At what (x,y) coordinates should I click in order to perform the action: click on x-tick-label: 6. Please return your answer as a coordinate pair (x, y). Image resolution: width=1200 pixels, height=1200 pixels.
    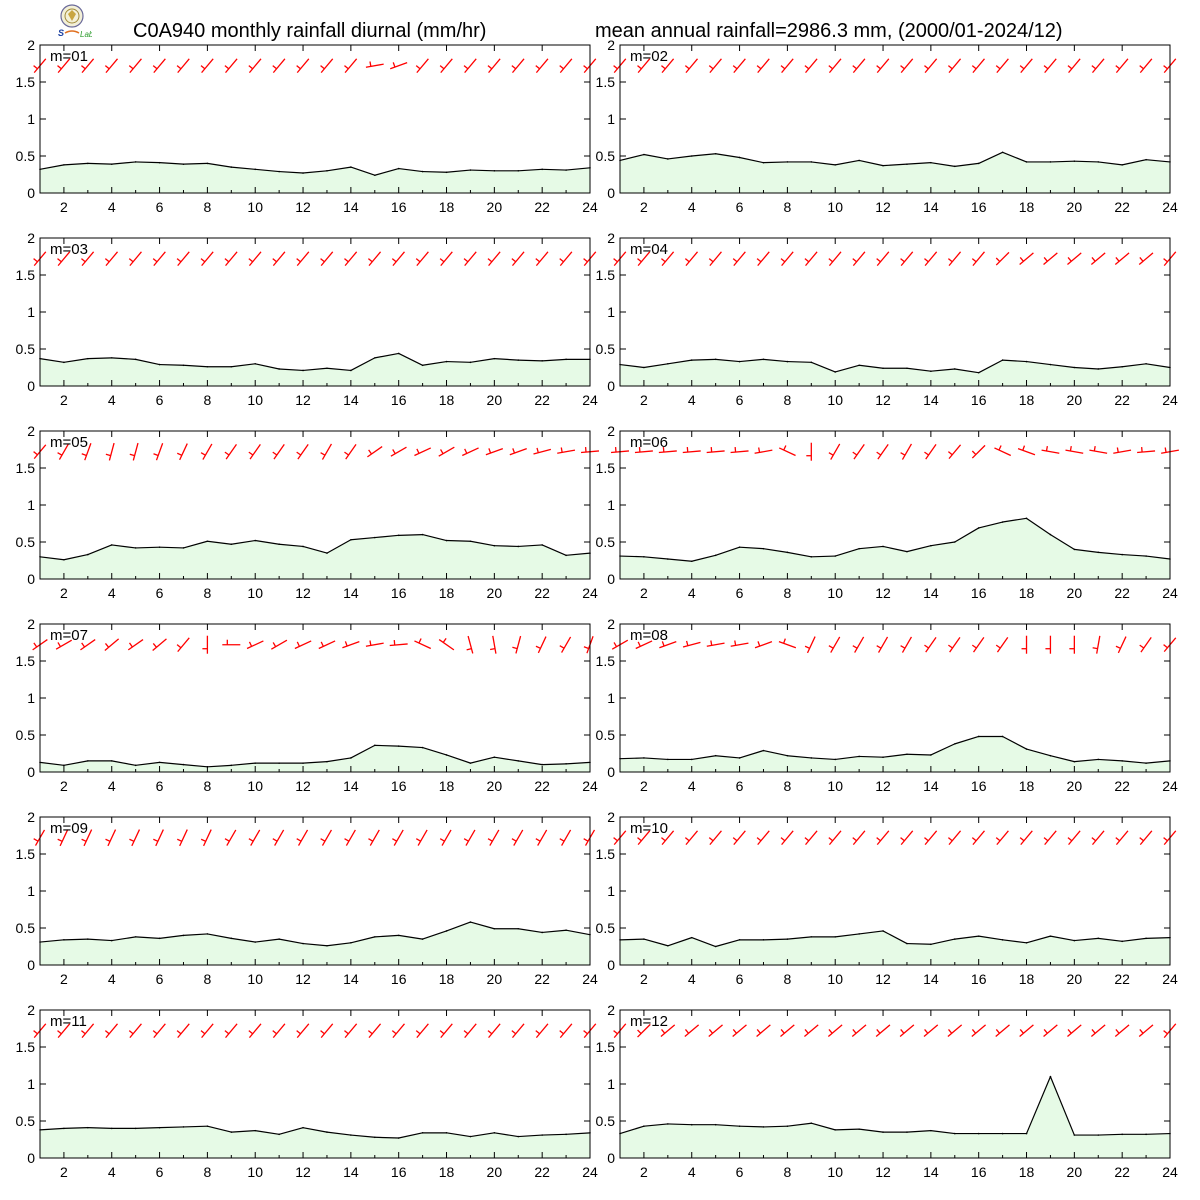
    Looking at the image, I should click on (160, 1172).